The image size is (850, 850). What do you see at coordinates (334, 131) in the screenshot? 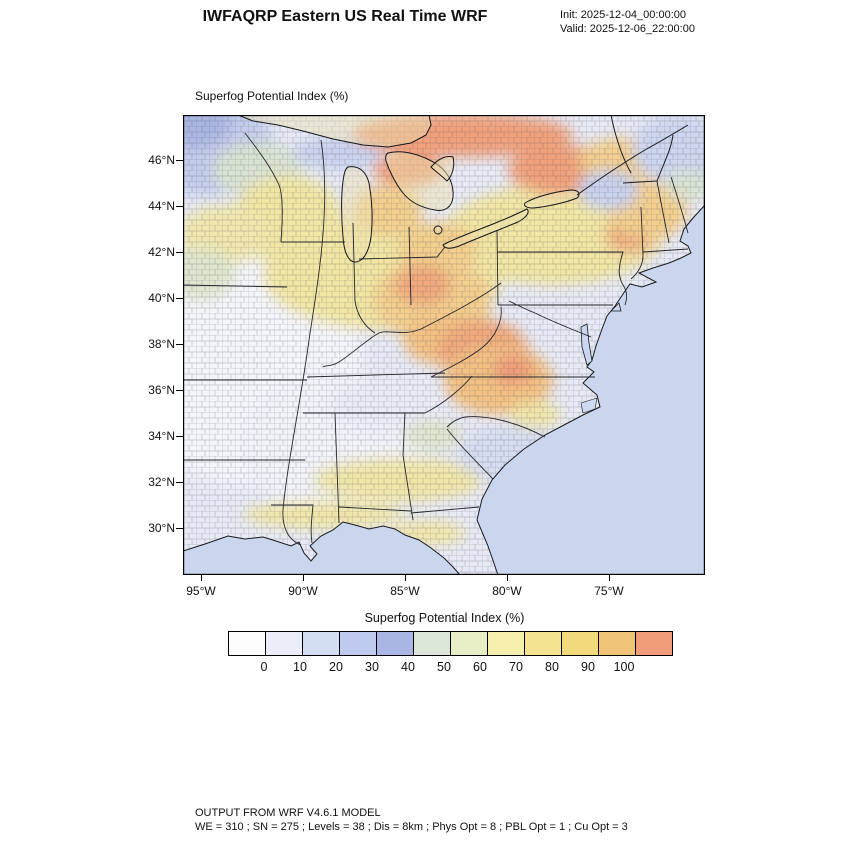
I see `lake-superior` at bounding box center [334, 131].